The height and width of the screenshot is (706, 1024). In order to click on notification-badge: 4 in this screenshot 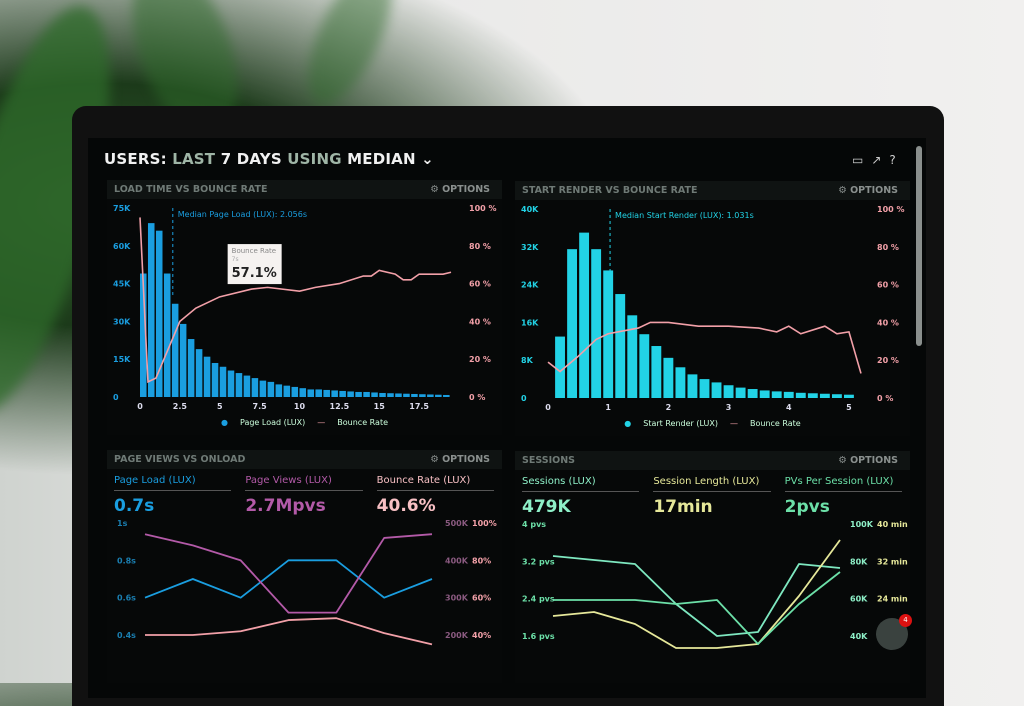, I will do `click(905, 620)`.